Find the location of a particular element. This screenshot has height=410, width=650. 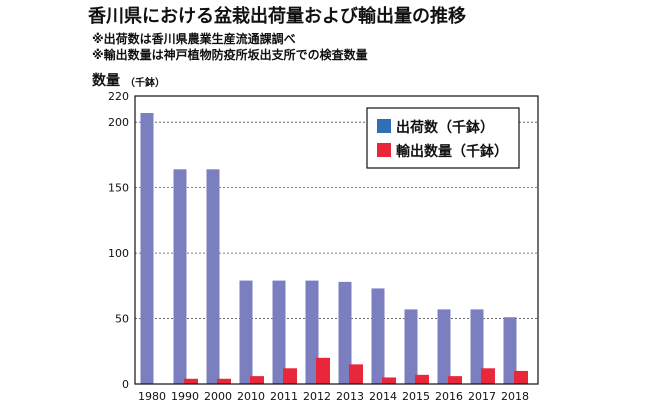

x-tick-label: 2015 is located at coordinates (416, 396).